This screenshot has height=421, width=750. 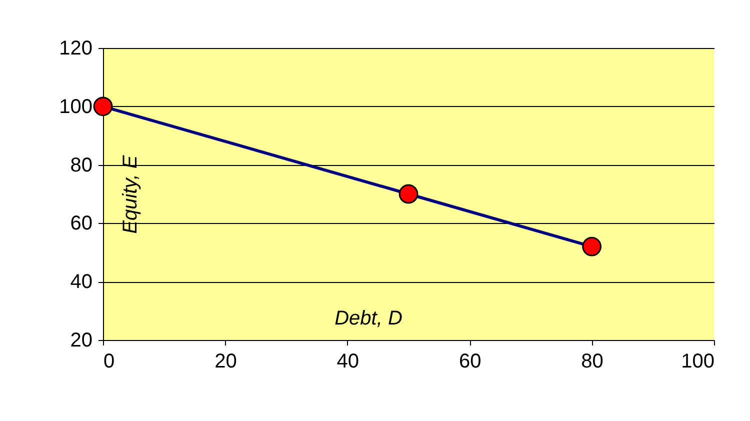 I want to click on y-tick-label: 80, so click(x=81, y=165).